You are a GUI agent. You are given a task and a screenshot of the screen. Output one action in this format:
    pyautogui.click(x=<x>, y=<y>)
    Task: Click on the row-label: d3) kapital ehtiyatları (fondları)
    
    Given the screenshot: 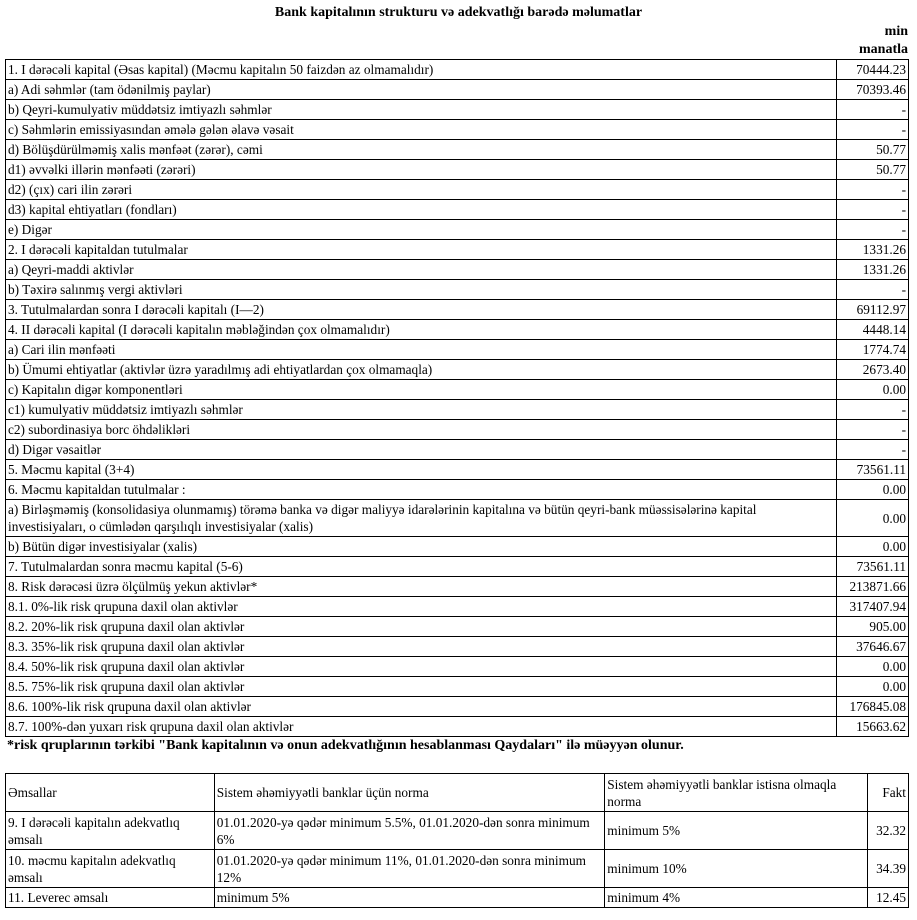 What is the action you would take?
    pyautogui.click(x=421, y=209)
    